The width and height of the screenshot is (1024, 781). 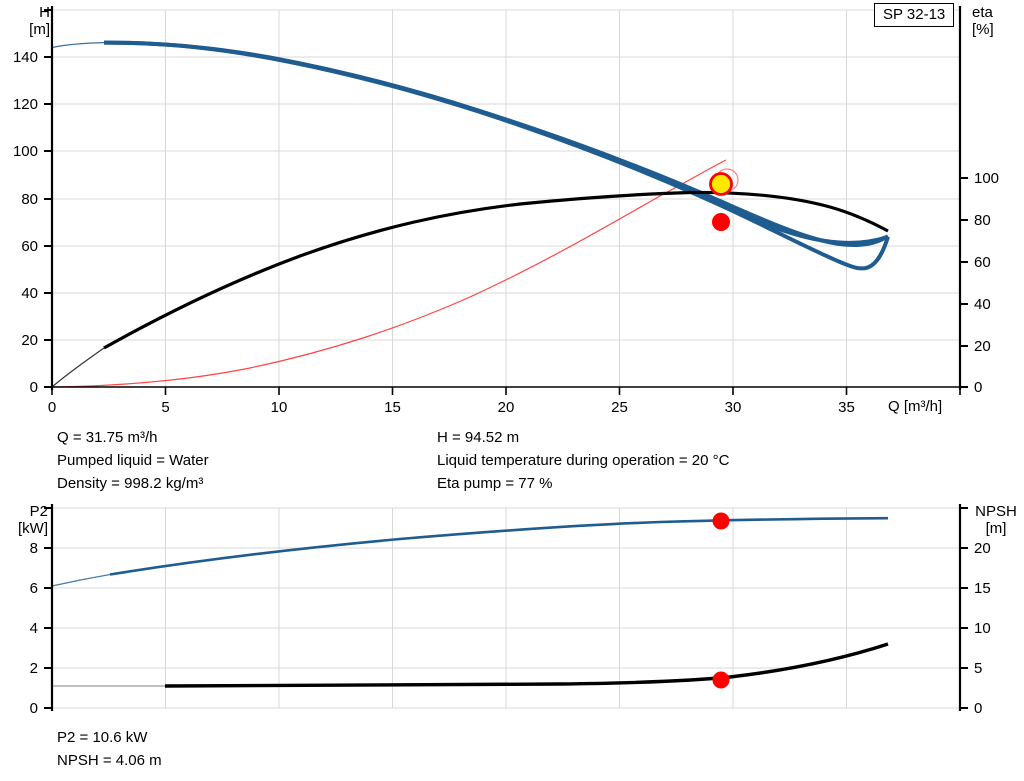 I want to click on power-curve-thin-start, so click(x=81, y=580).